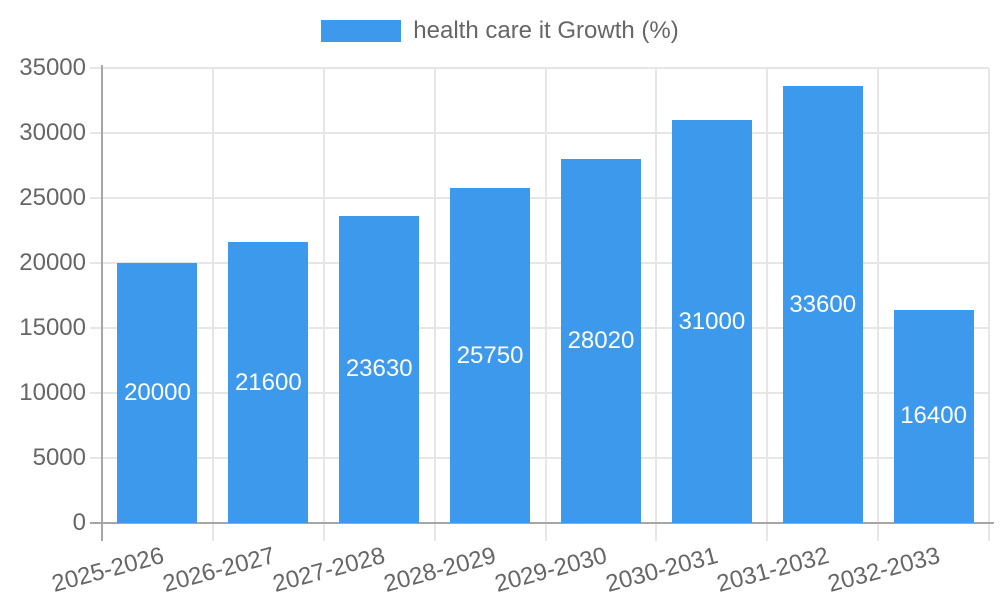 The width and height of the screenshot is (1000, 600). What do you see at coordinates (440, 570) in the screenshot?
I see `x-tick-label: 2028-2029` at bounding box center [440, 570].